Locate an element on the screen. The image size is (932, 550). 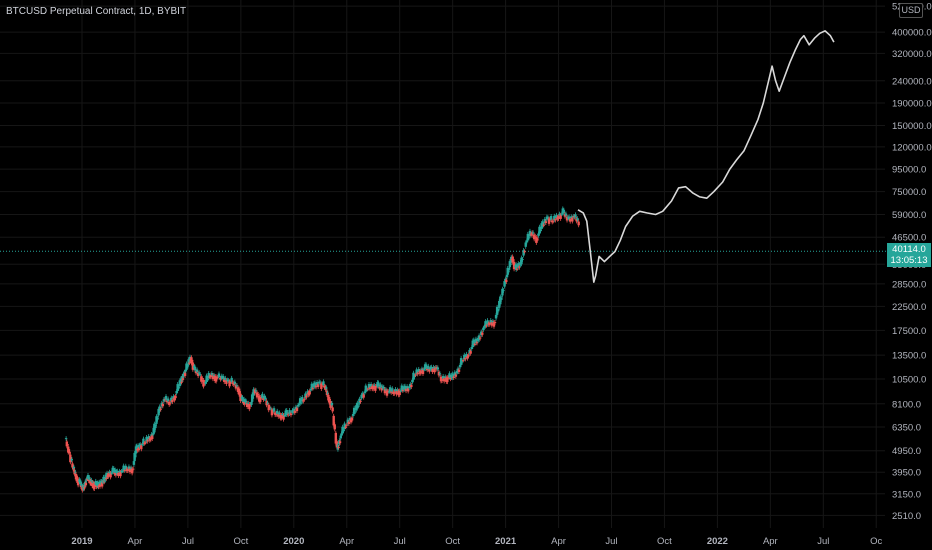
y-tick-label: 2510.0 is located at coordinates (906, 516).